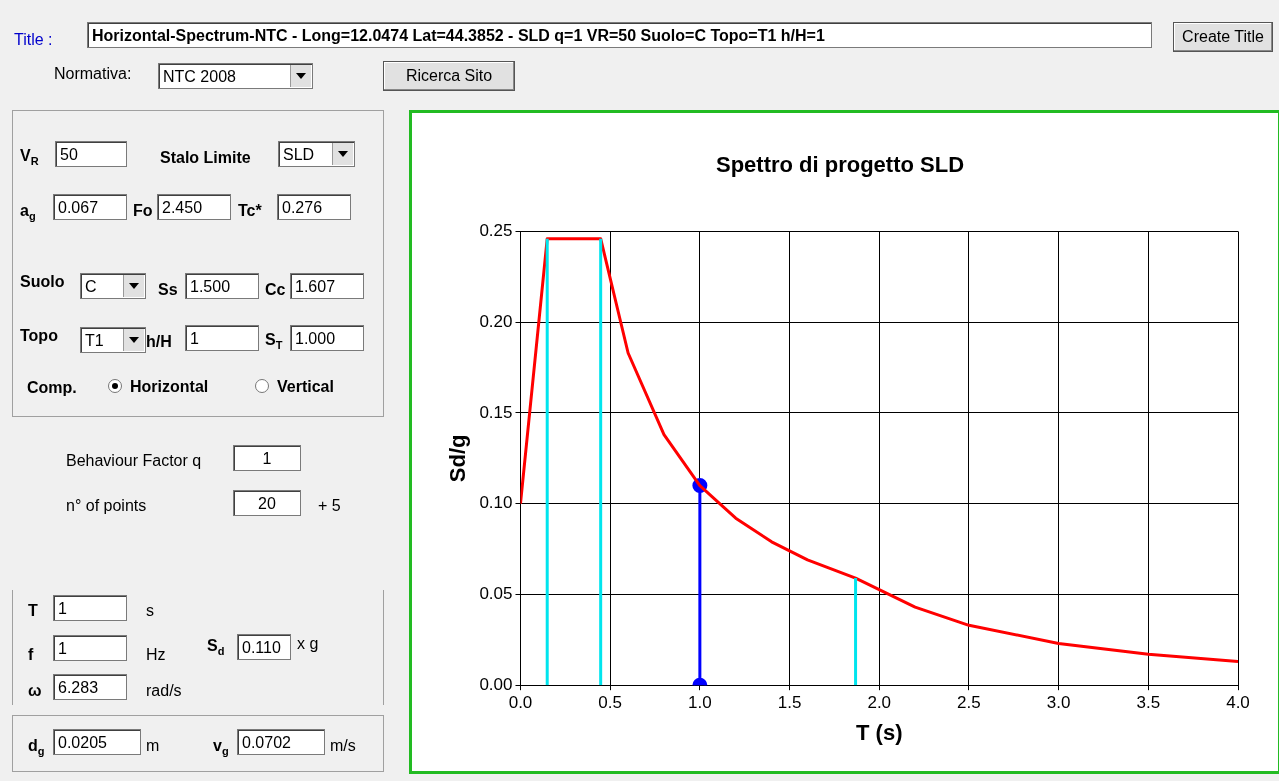  What do you see at coordinates (97, 742) in the screenshot?
I see `text: 0.0205` at bounding box center [97, 742].